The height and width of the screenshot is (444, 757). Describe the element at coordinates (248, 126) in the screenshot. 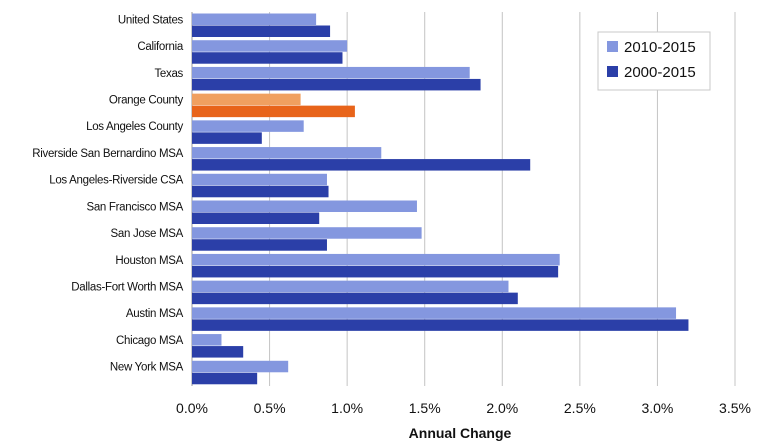

I see `bar-los-angeles-county-2010-2015` at that location.